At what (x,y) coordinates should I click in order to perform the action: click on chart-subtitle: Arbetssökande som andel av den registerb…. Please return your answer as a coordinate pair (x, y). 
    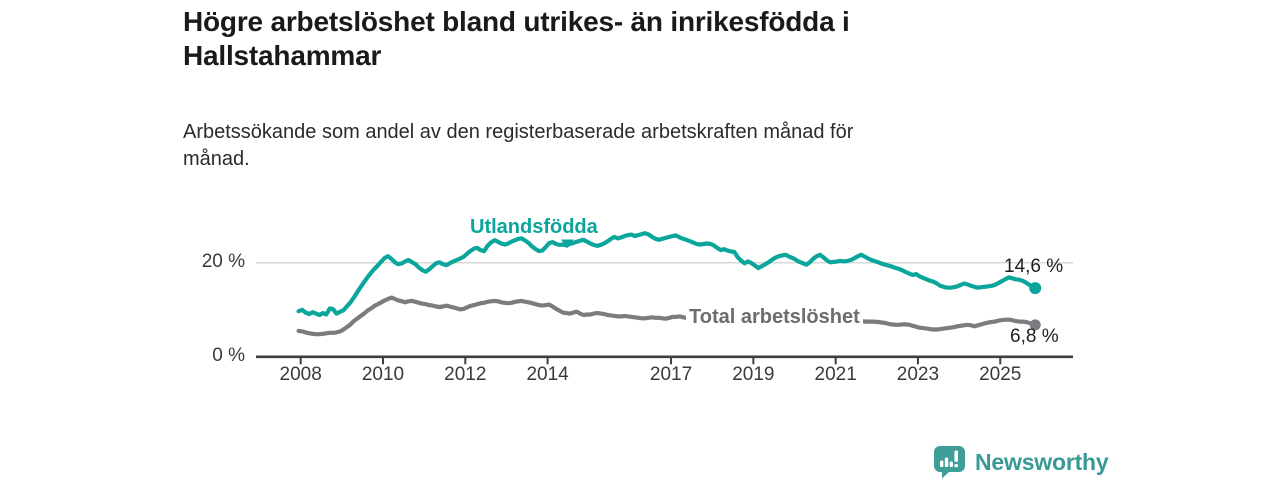
    Looking at the image, I should click on (633, 146).